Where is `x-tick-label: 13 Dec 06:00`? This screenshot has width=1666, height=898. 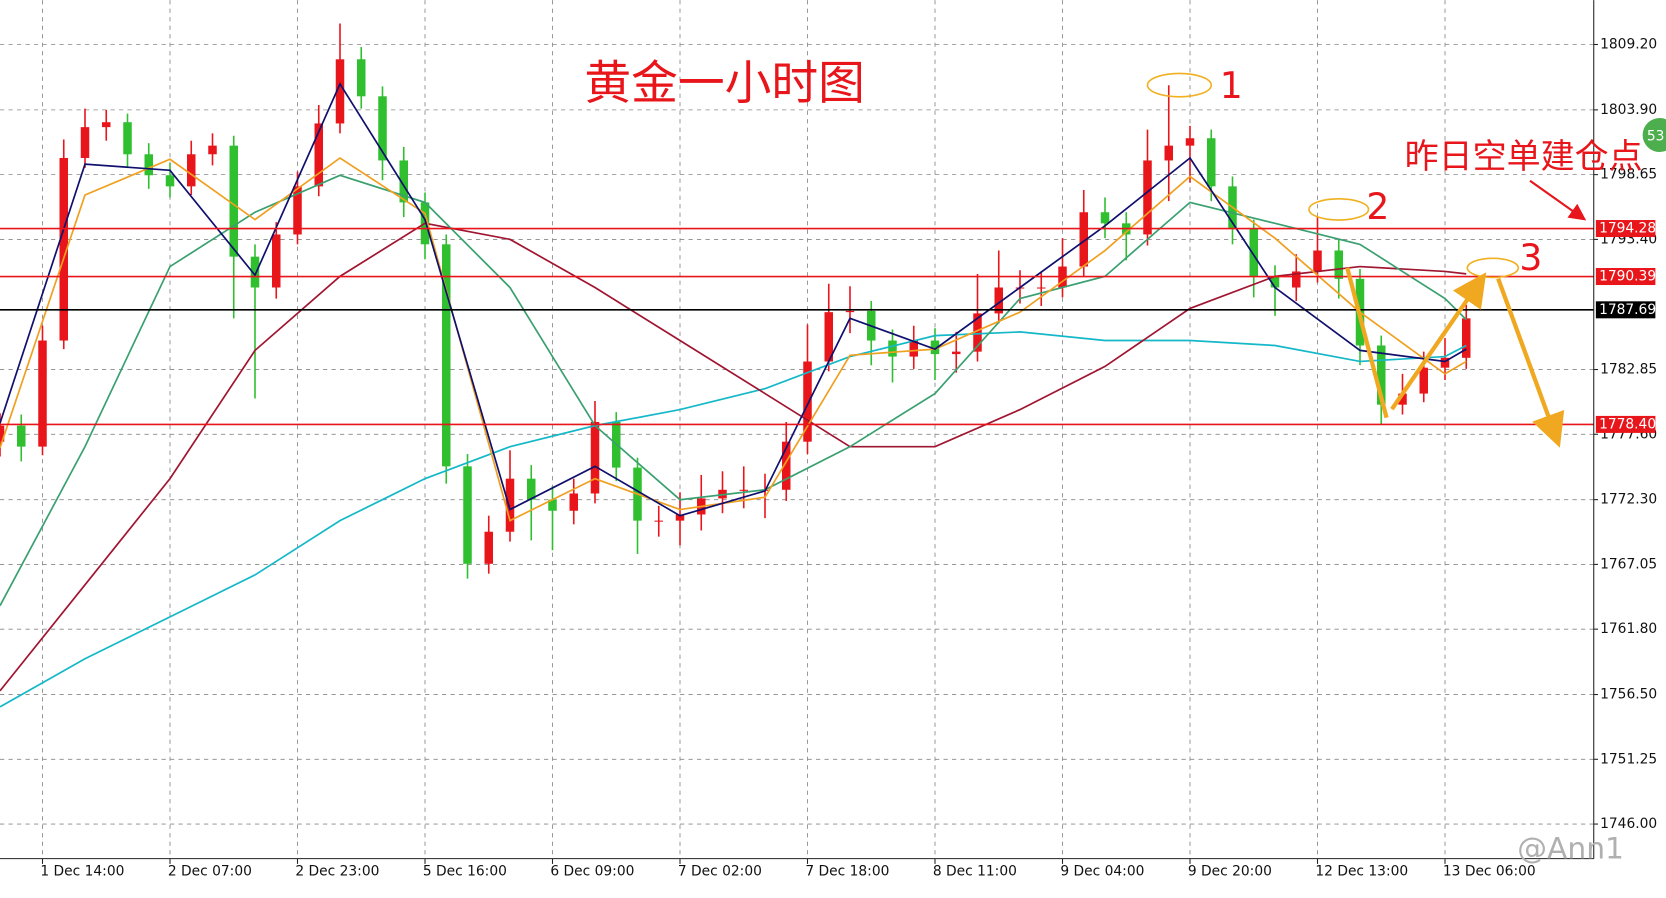 x-tick-label: 13 Dec 06:00 is located at coordinates (1489, 871).